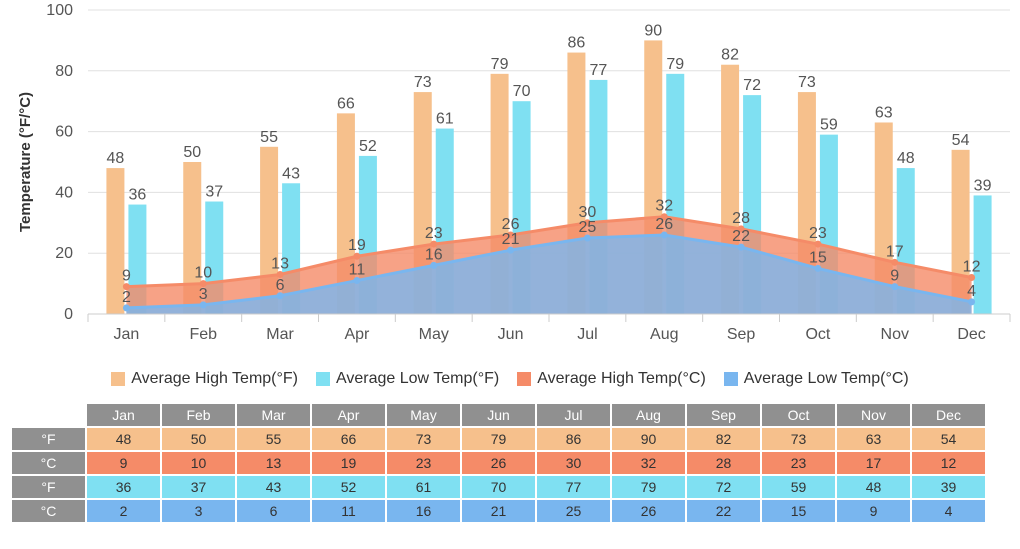 The width and height of the screenshot is (1020, 549). Describe the element at coordinates (741, 334) in the screenshot. I see `x-tick-label: Sep` at that location.